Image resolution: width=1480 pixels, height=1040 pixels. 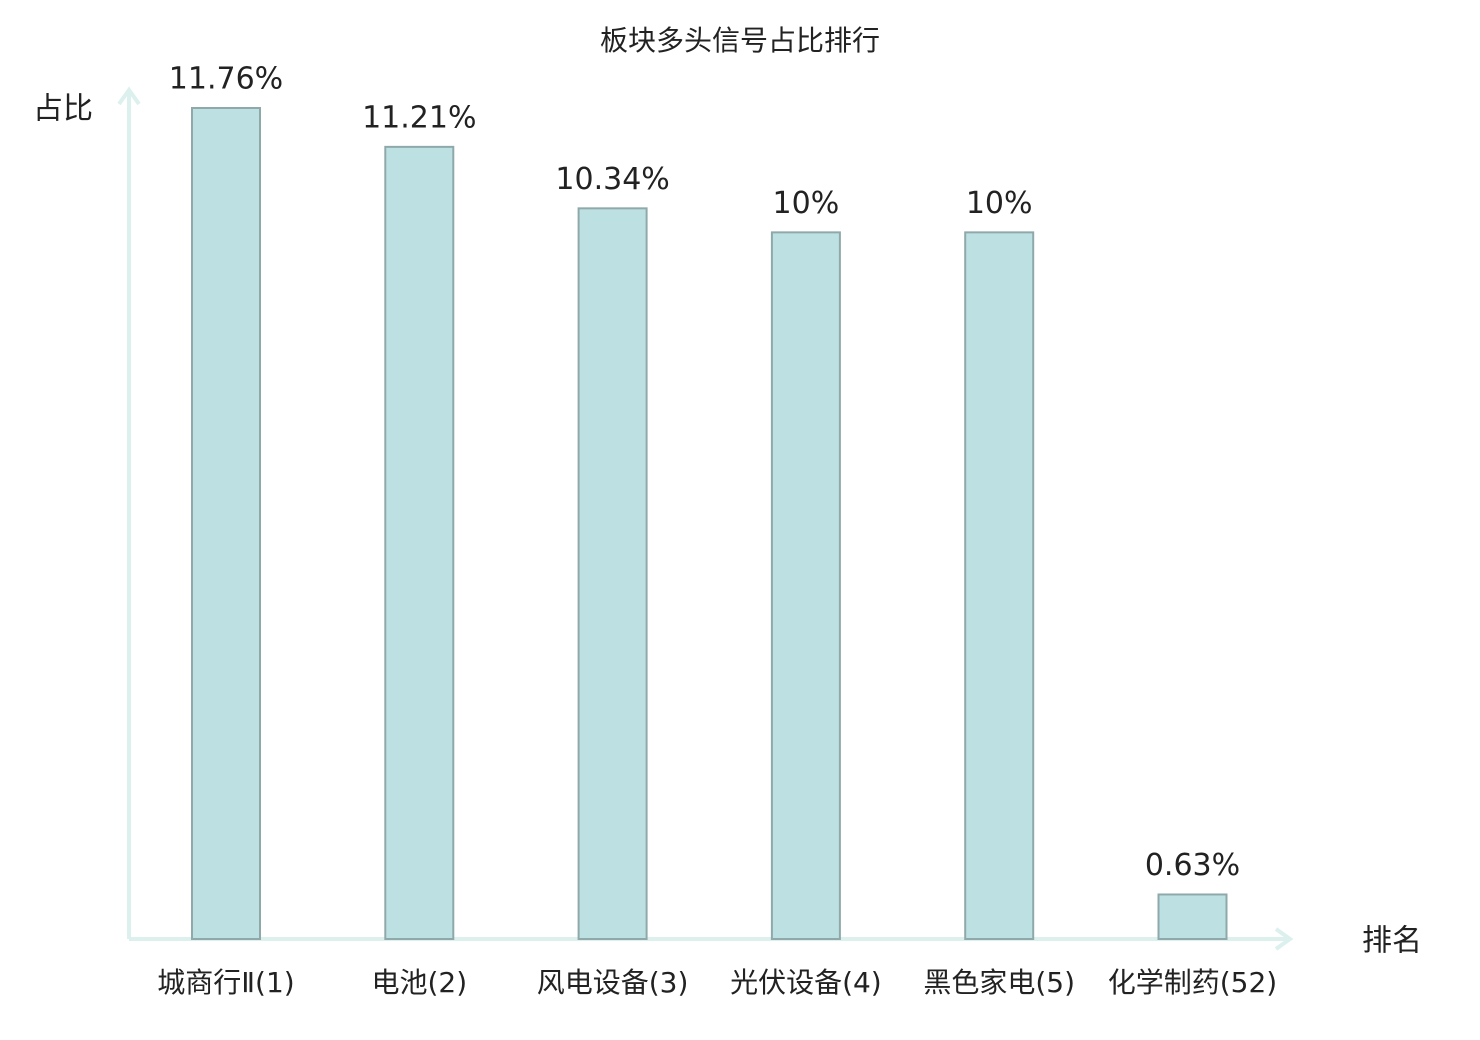 I want to click on x-tick-label: 城商行Ⅱ(1), so click(x=225, y=982).